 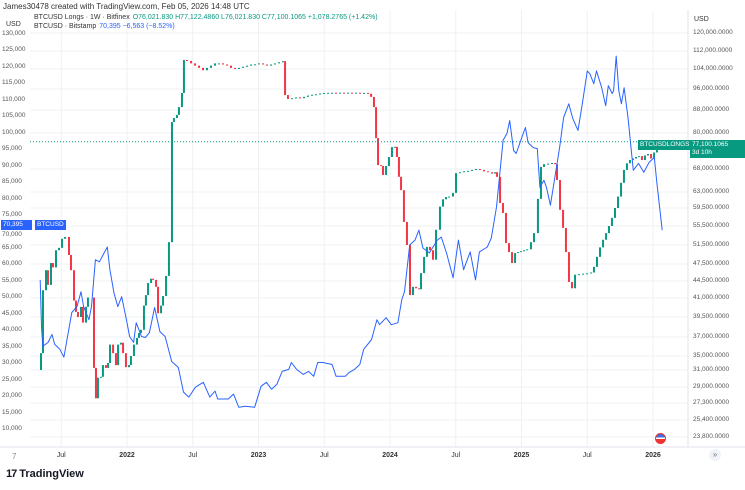 What do you see at coordinates (715, 455) in the screenshot?
I see `scroll-to-realtime-button: »` at bounding box center [715, 455].